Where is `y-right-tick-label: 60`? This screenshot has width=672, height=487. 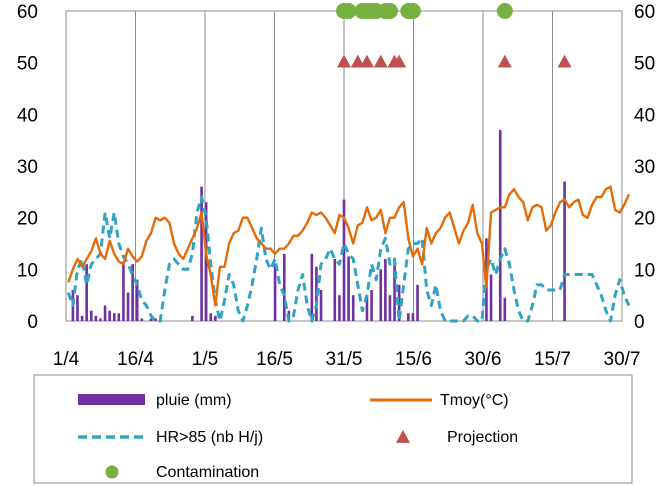
y-right-tick-label: 60 is located at coordinates (644, 12).